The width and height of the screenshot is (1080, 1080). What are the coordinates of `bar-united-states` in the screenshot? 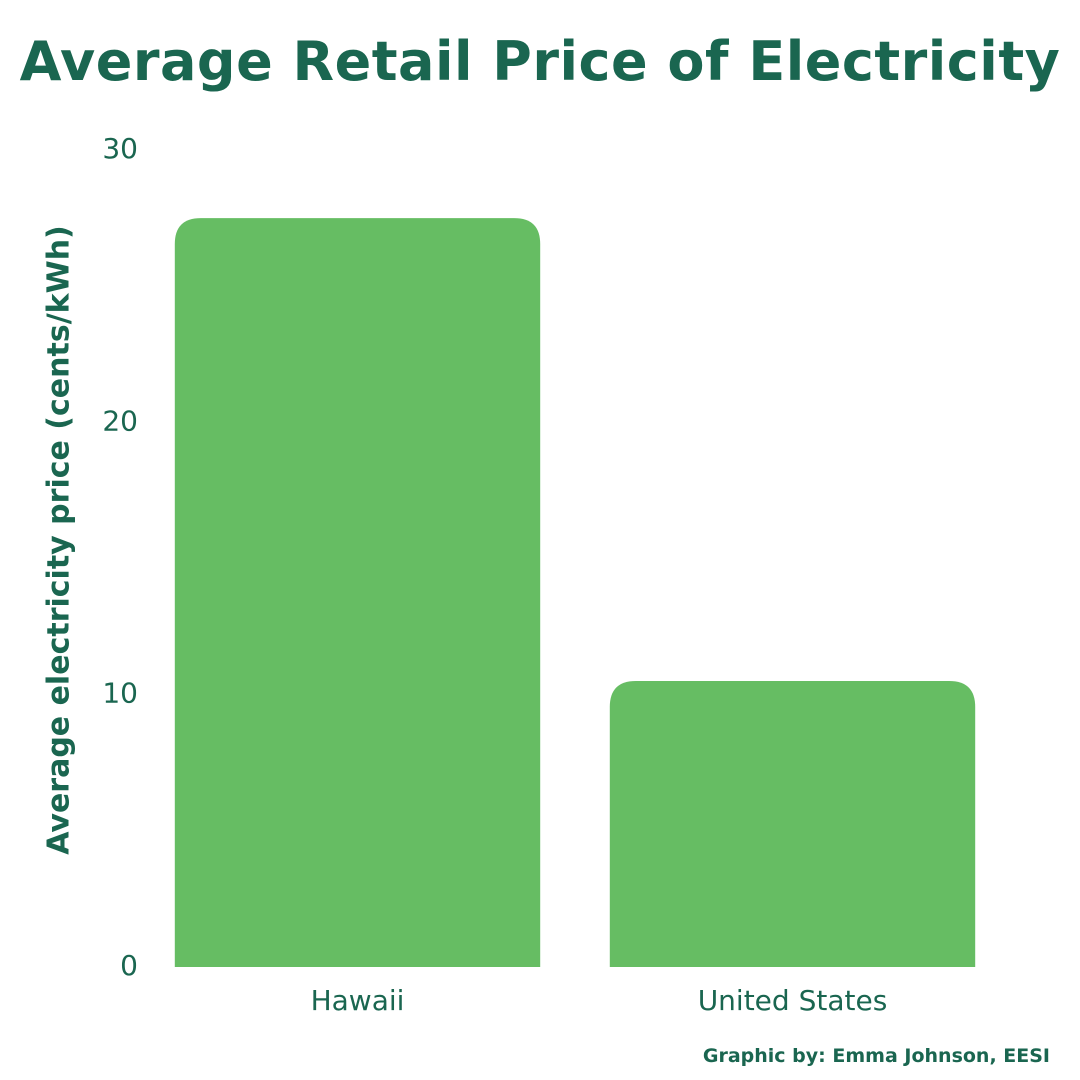 It's located at (792, 824).